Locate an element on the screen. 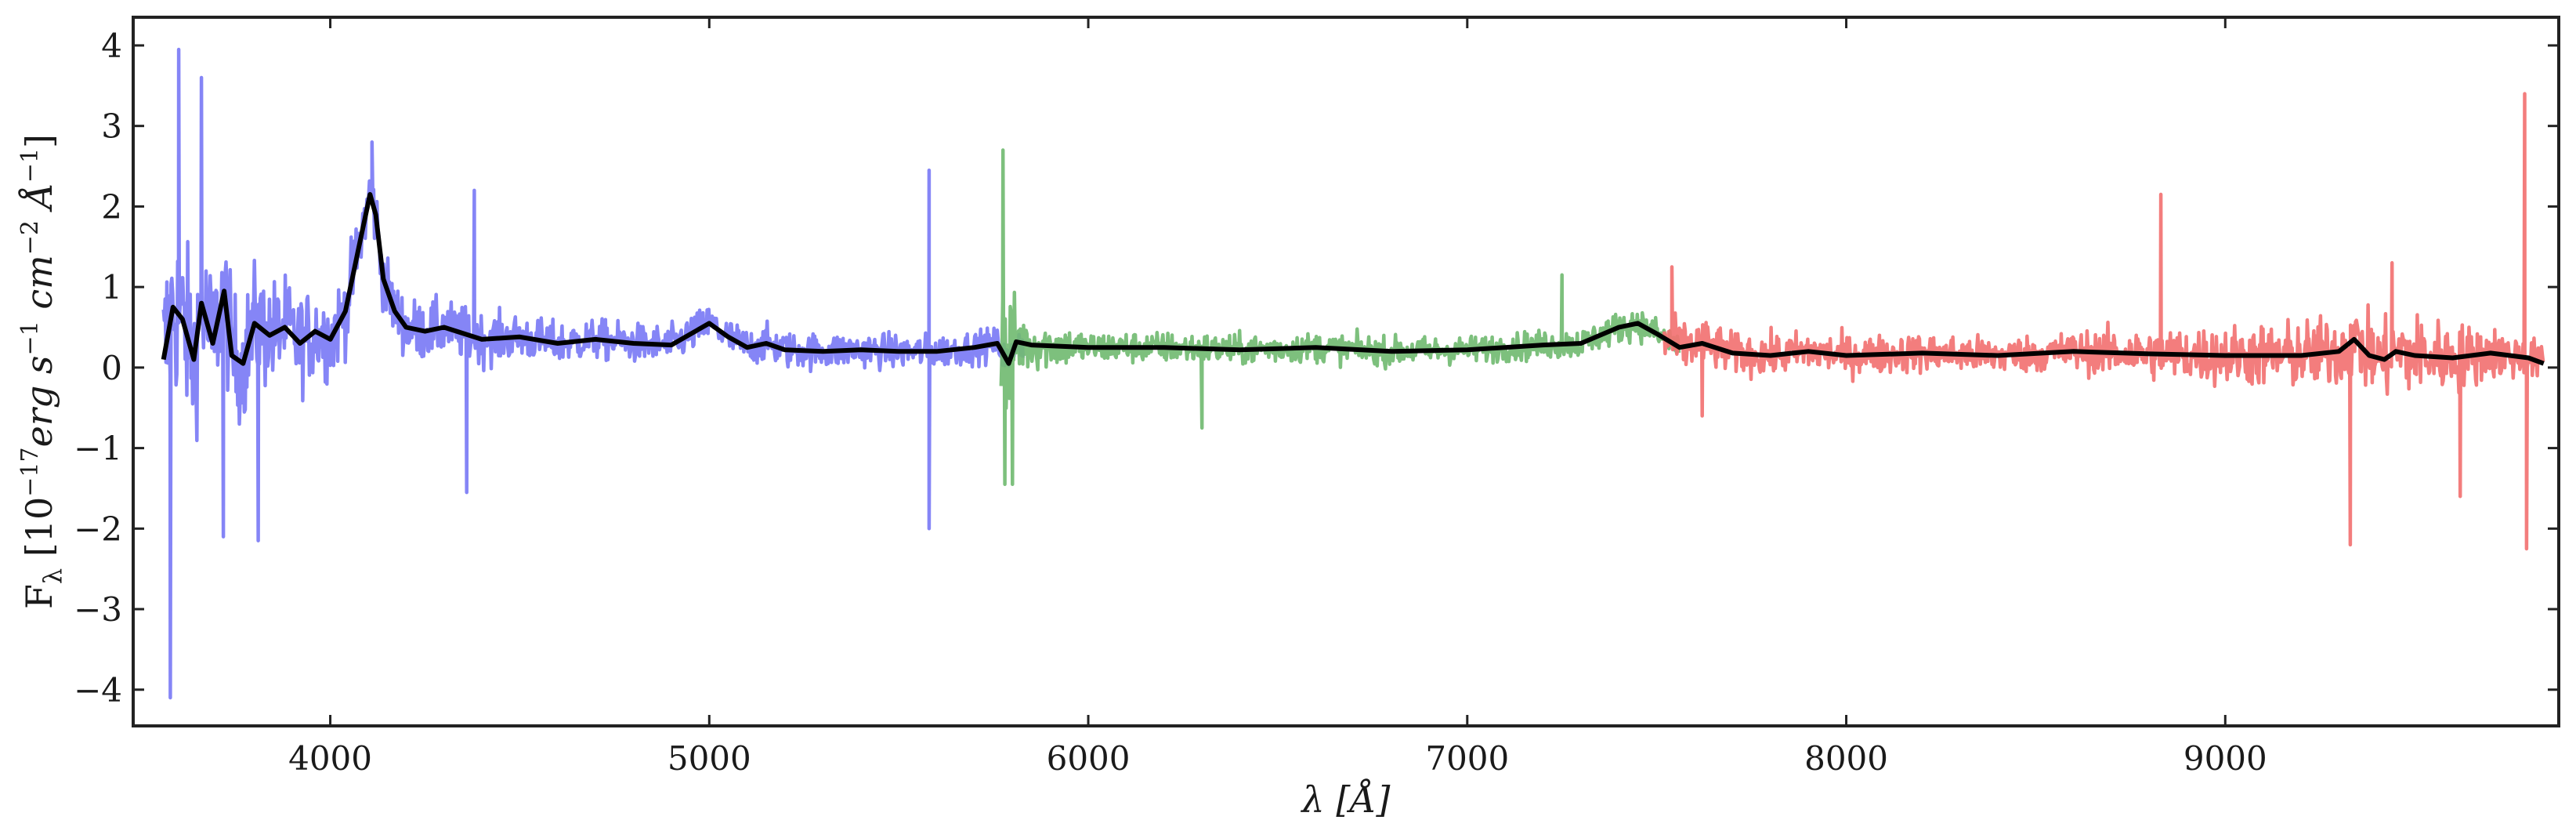 The height and width of the screenshot is (838, 2576). x-axis-label: λ [Å] is located at coordinates (1346, 799).